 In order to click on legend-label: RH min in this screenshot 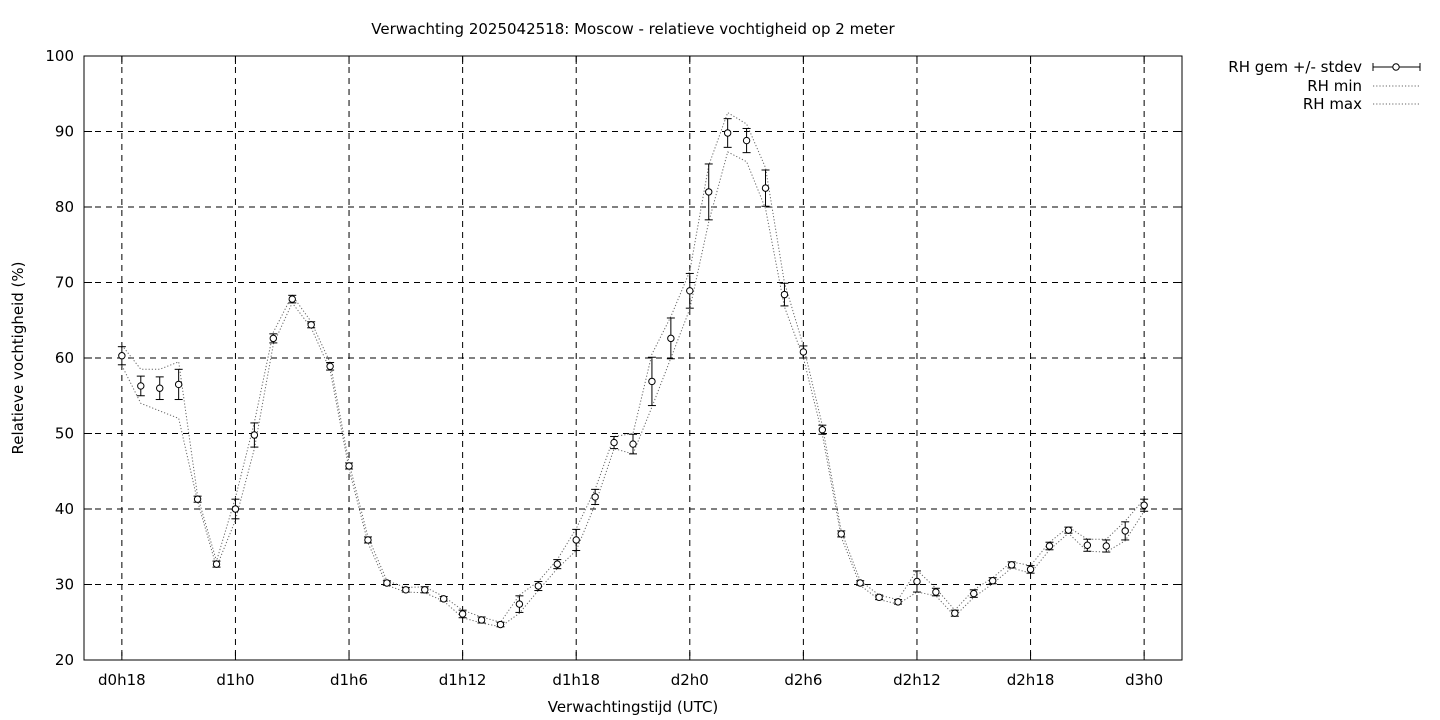, I will do `click(1334, 86)`.